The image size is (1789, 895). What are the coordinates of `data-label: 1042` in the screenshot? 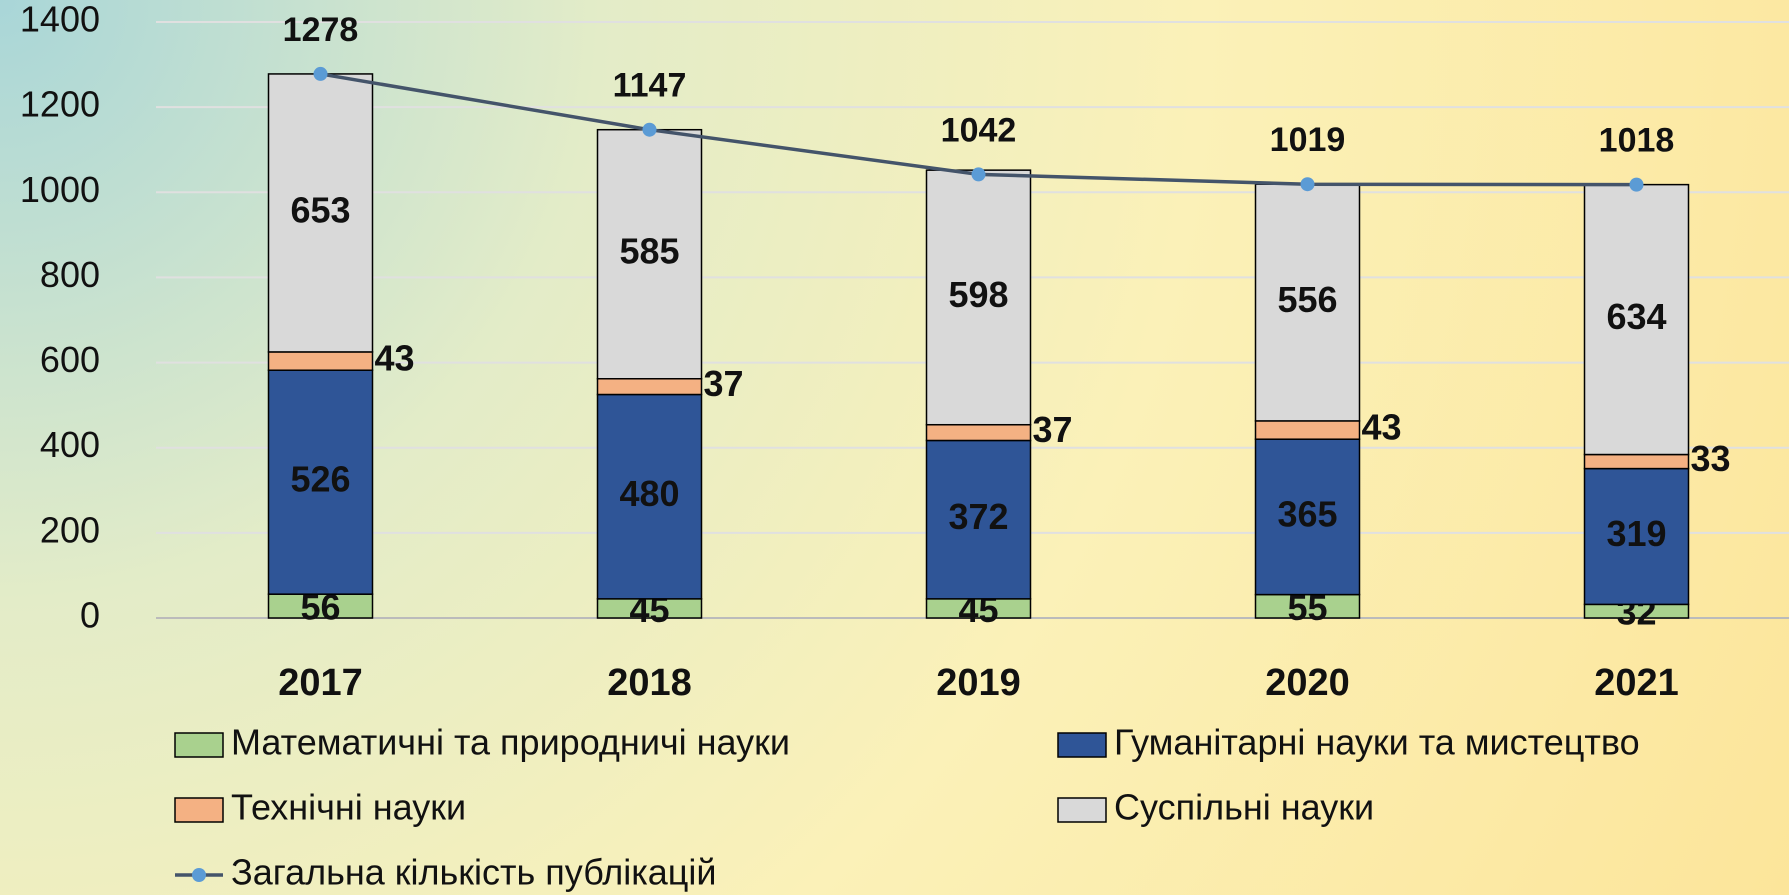 It's located at (979, 130).